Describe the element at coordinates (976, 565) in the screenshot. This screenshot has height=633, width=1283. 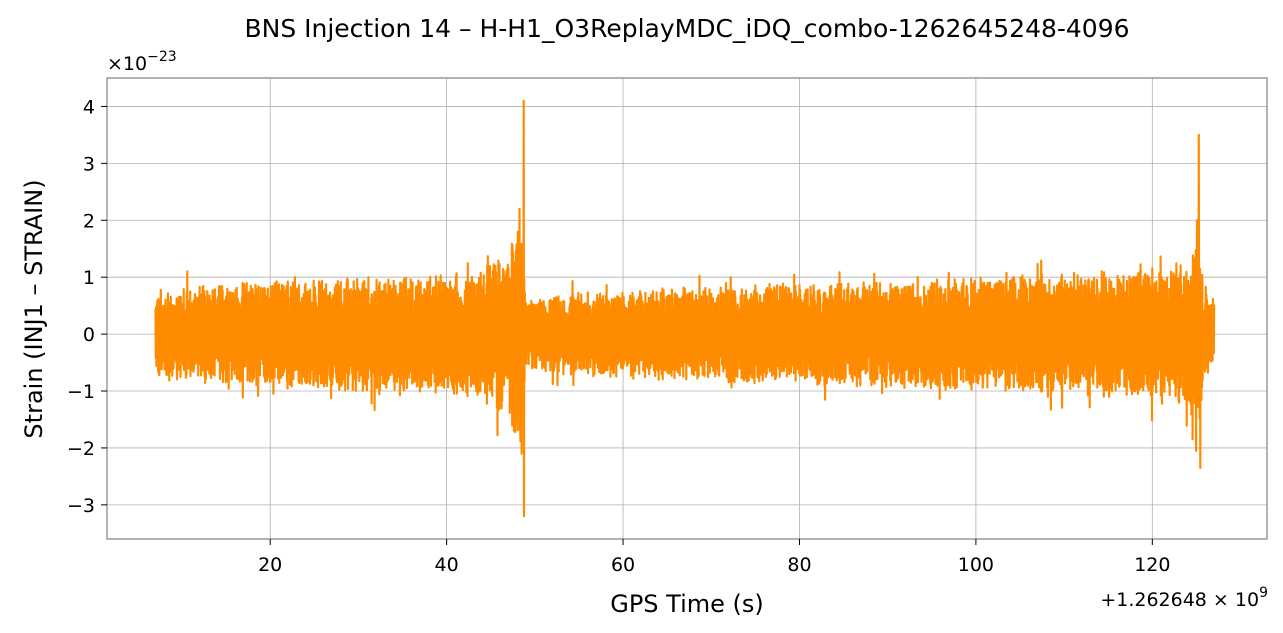
I see `x-tick-label: 100` at that location.